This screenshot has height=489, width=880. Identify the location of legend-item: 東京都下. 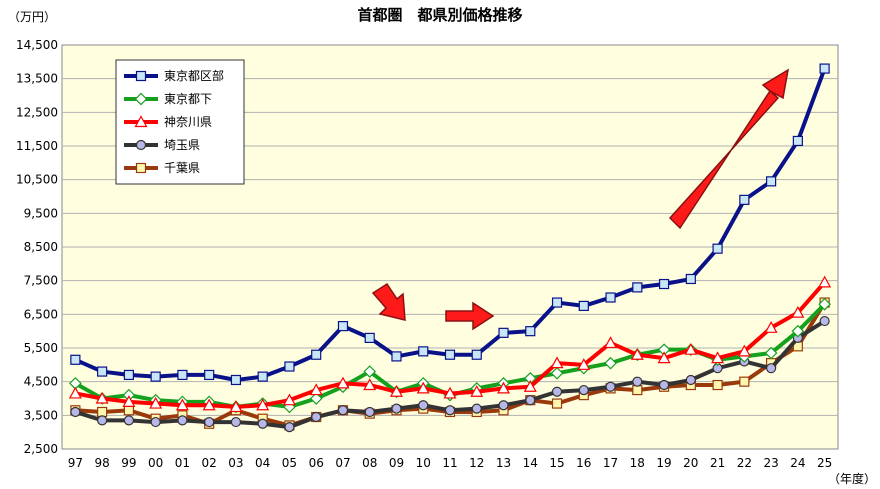
(168, 99).